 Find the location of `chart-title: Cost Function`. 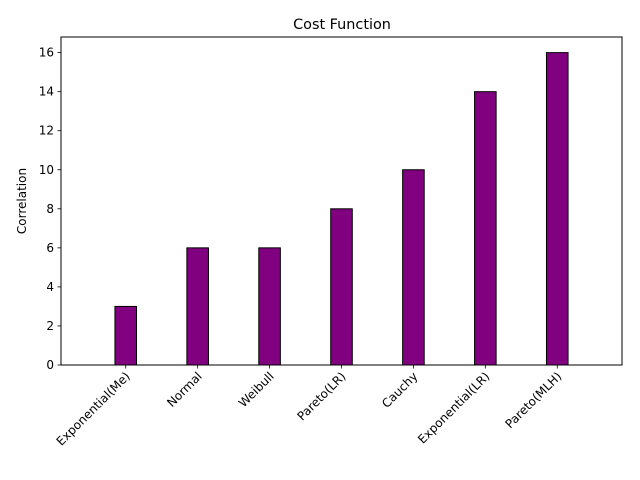

chart-title: Cost Function is located at coordinates (342, 25).